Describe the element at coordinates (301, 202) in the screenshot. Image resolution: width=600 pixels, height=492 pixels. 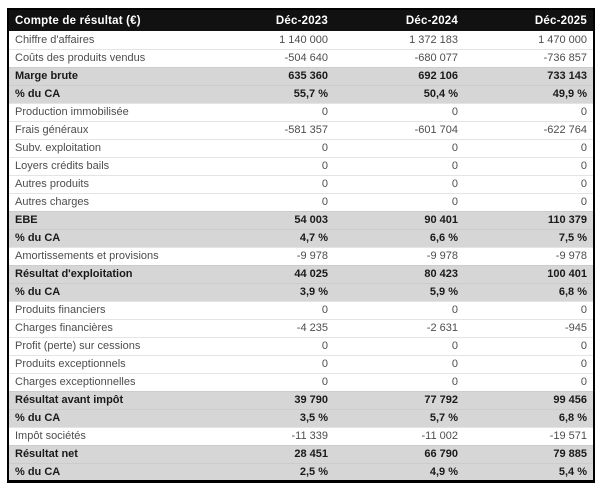
I see `table-row: Autres charges 0 0 0` at that location.